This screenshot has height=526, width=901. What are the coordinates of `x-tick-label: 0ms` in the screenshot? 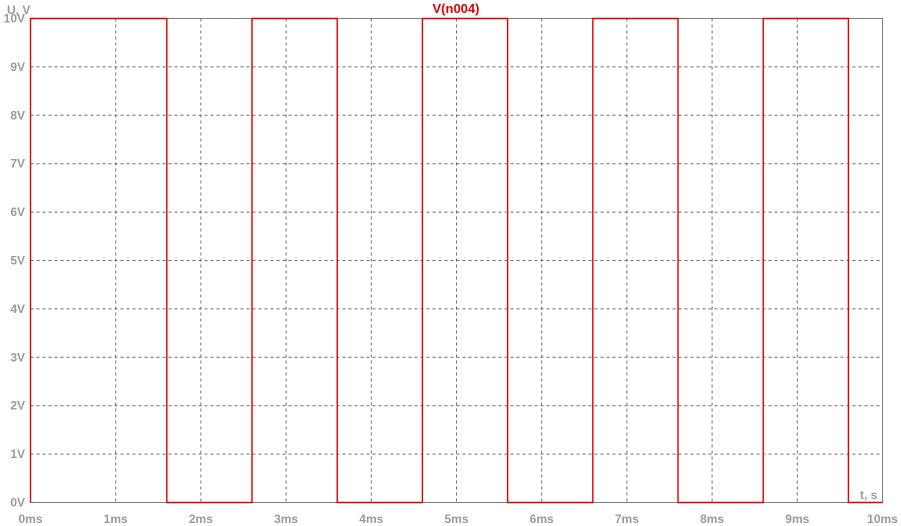 It's located at (30, 519).